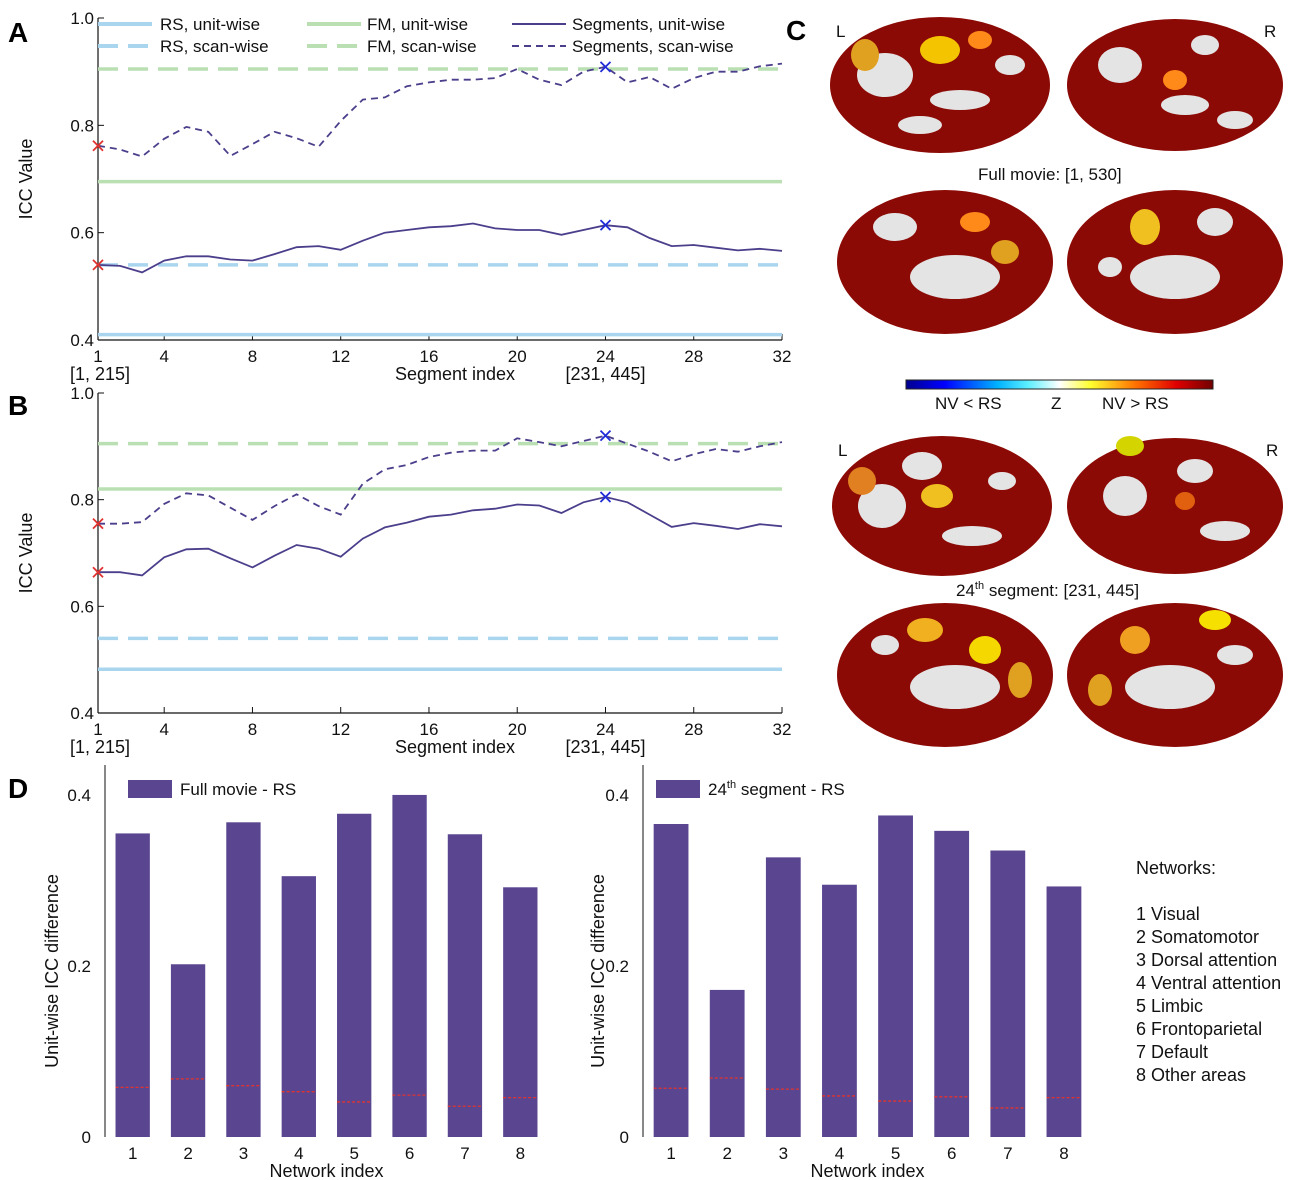  Describe the element at coordinates (440, 536) in the screenshot. I see `b-series-unit-wise` at that location.